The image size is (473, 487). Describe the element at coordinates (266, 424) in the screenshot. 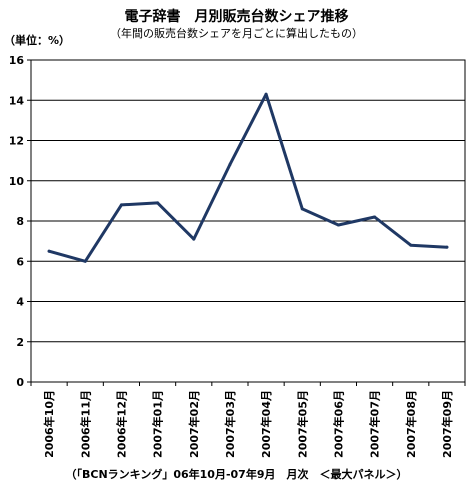

I see `x-tick-label: 2007年04月` at that location.